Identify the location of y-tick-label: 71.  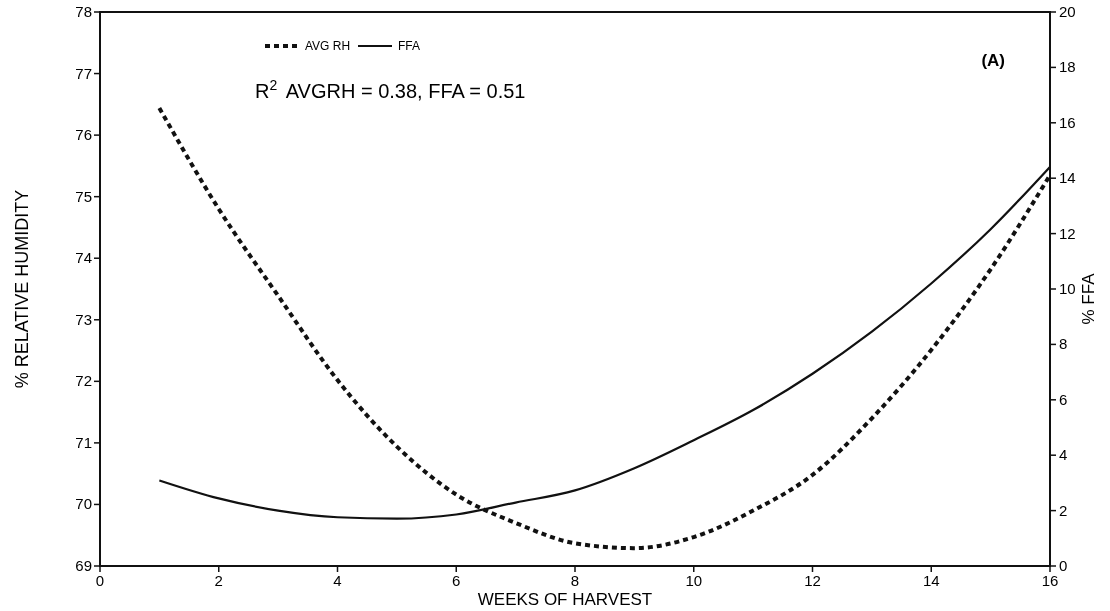
(83, 442).